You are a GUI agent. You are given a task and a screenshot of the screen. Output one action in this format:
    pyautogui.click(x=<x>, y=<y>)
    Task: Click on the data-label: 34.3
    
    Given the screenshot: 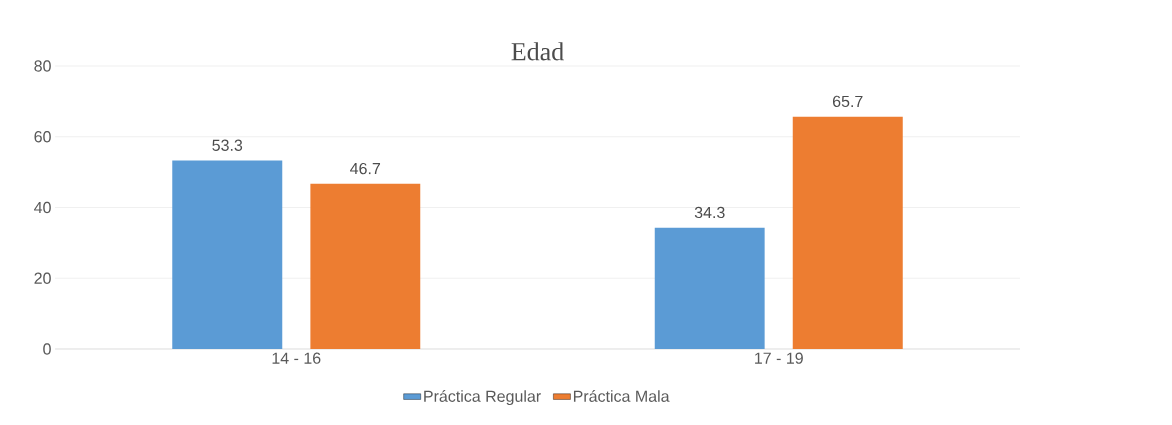 What is the action you would take?
    pyautogui.click(x=709, y=212)
    